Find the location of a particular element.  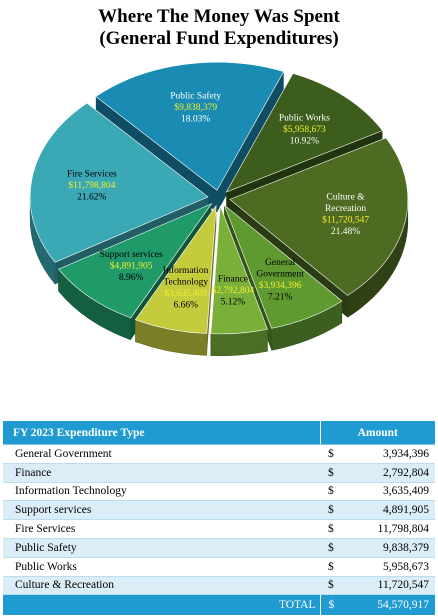

total-row: TOTAL $54,570,917 is located at coordinates (219, 605).